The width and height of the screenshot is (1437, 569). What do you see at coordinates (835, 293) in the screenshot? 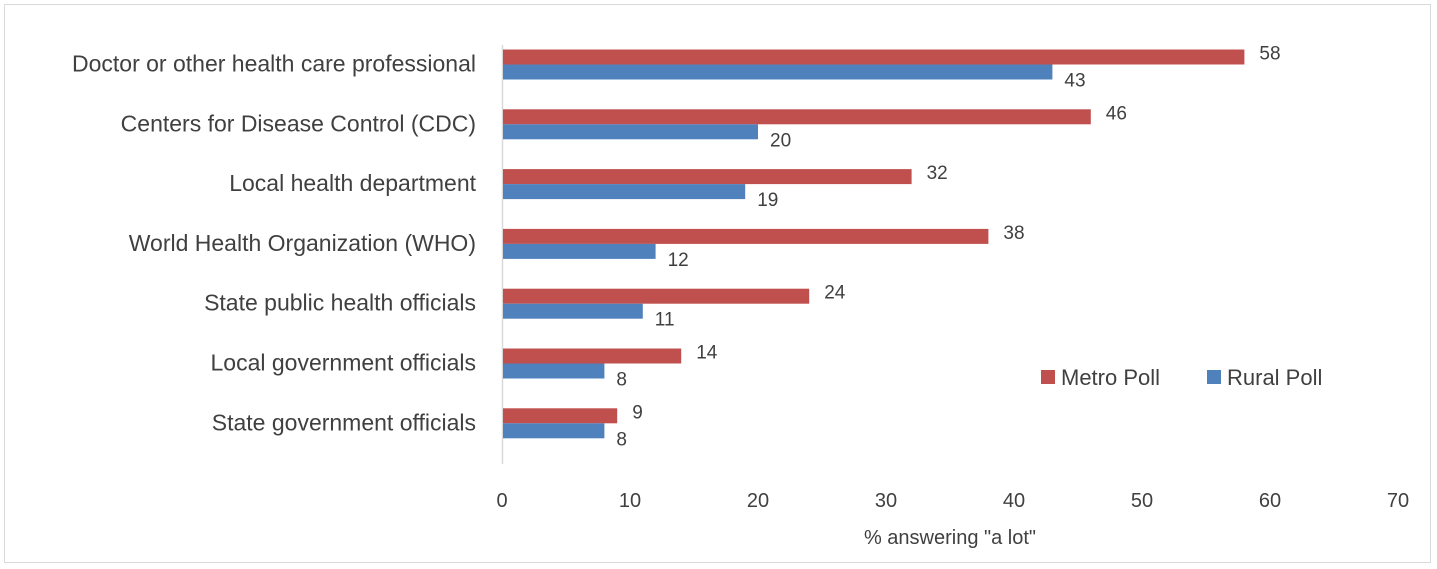
I see `data-label-metro-poll: 24` at bounding box center [835, 293].